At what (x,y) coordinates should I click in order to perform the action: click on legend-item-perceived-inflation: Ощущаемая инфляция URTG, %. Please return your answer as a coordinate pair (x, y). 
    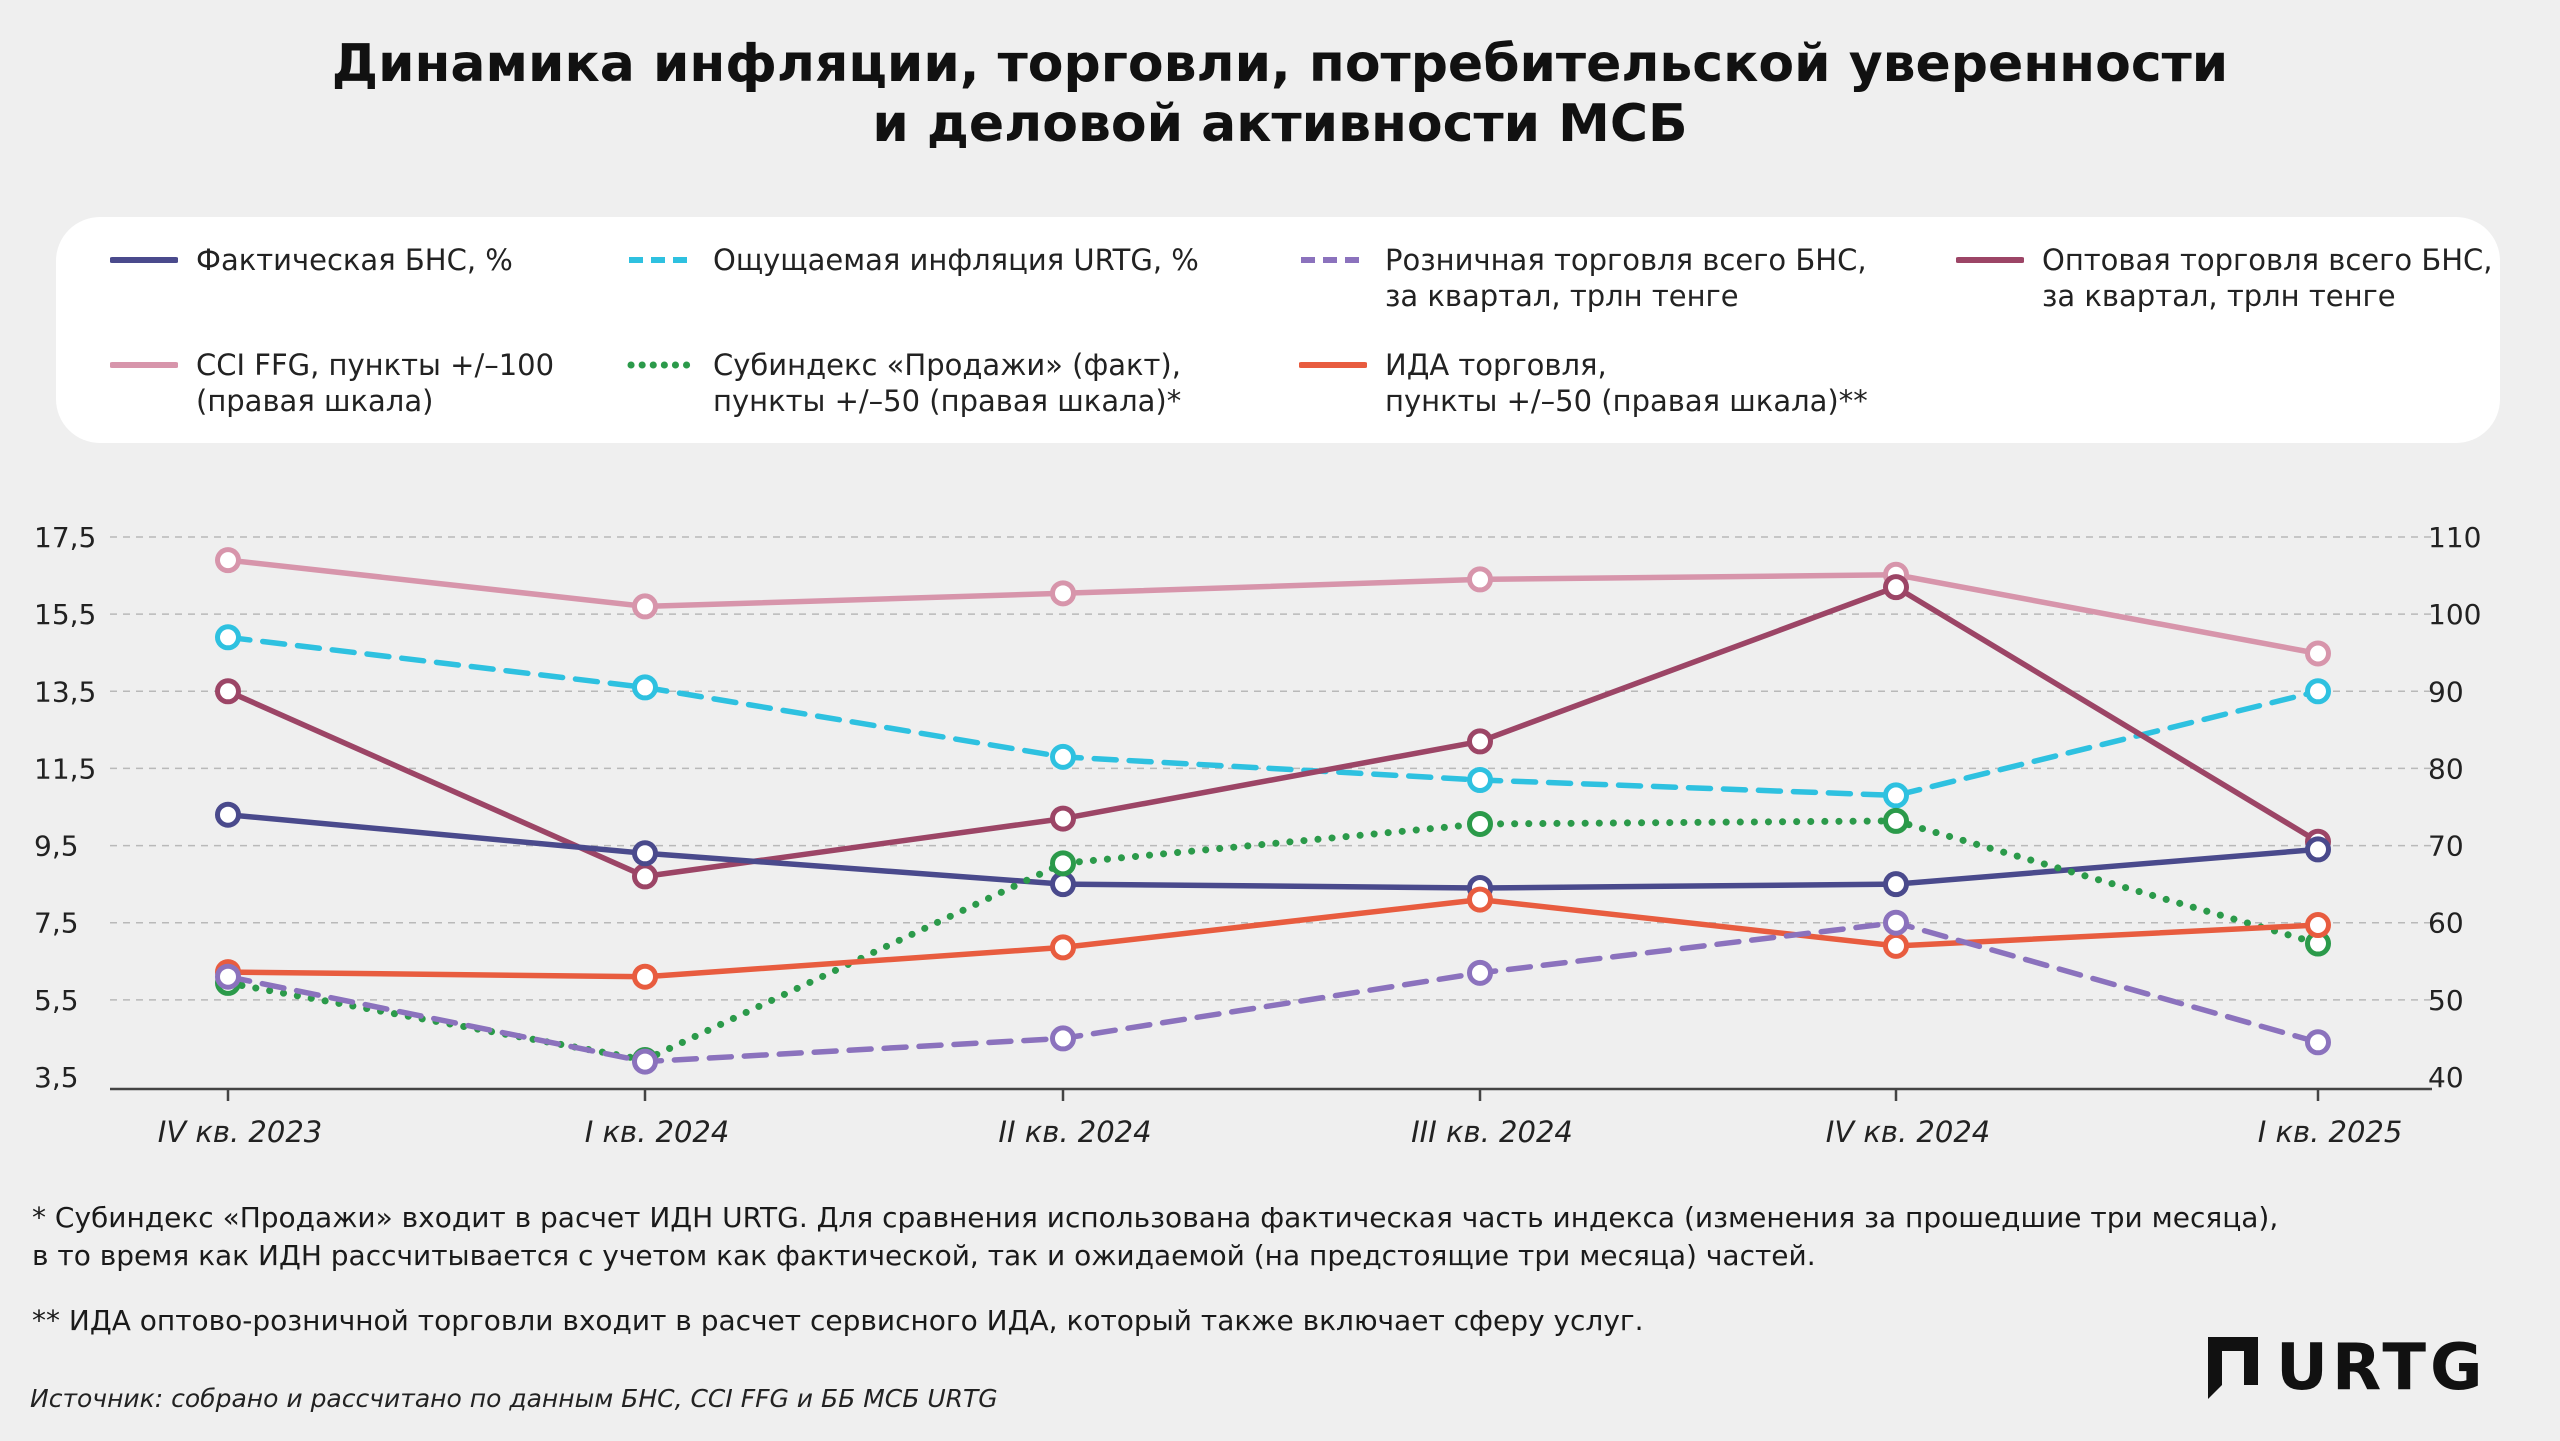
    Looking at the image, I should click on (913, 260).